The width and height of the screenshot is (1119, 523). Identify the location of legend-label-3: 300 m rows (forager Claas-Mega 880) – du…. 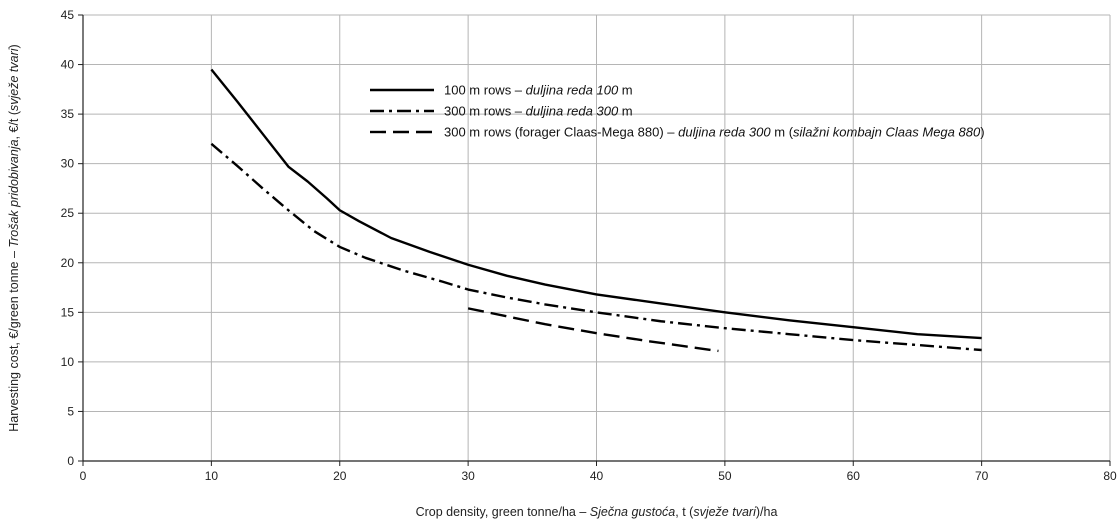
(714, 132).